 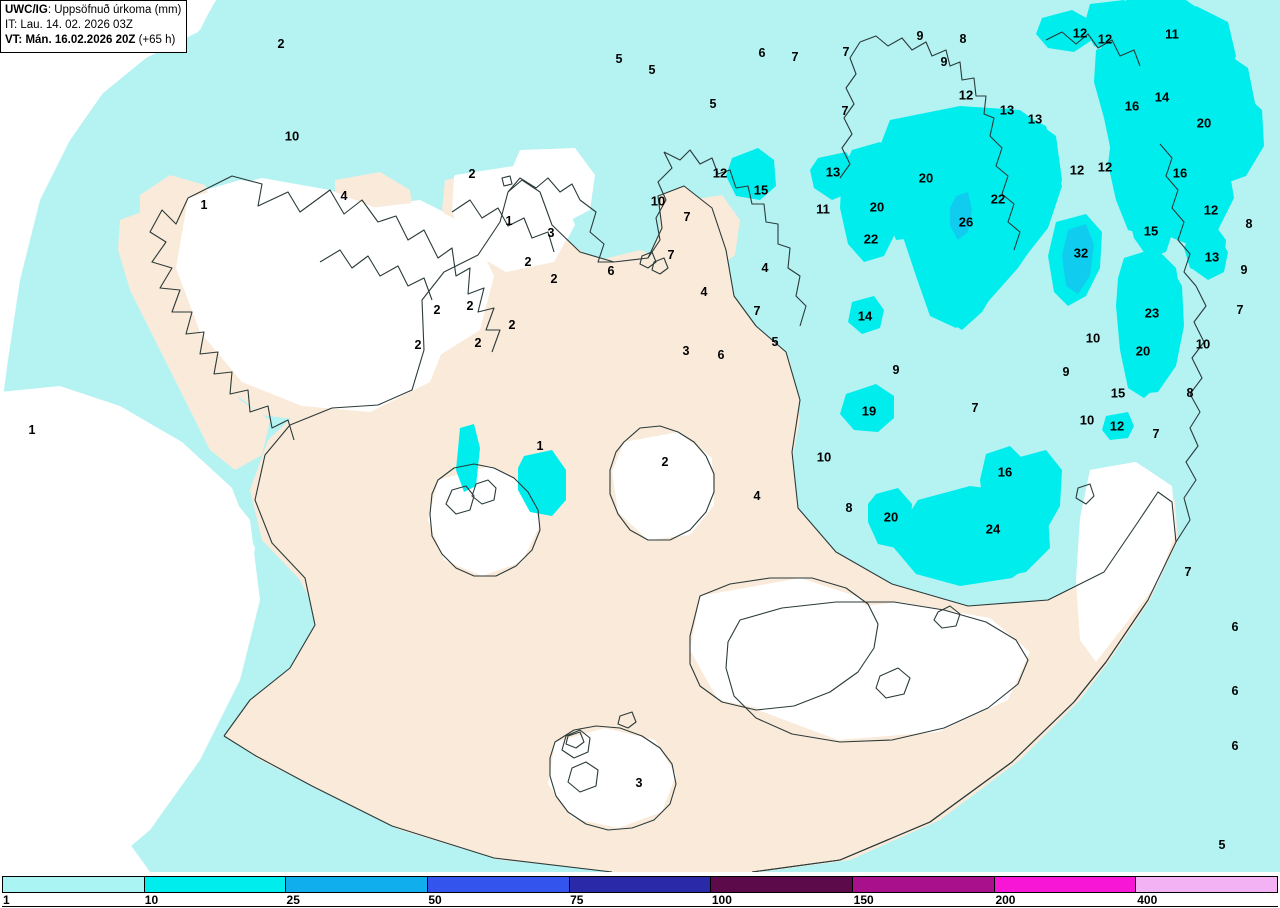 I want to click on colorbar-tick-labels: 1 10 25 50 75 100 150 200 400, so click(x=640, y=900).